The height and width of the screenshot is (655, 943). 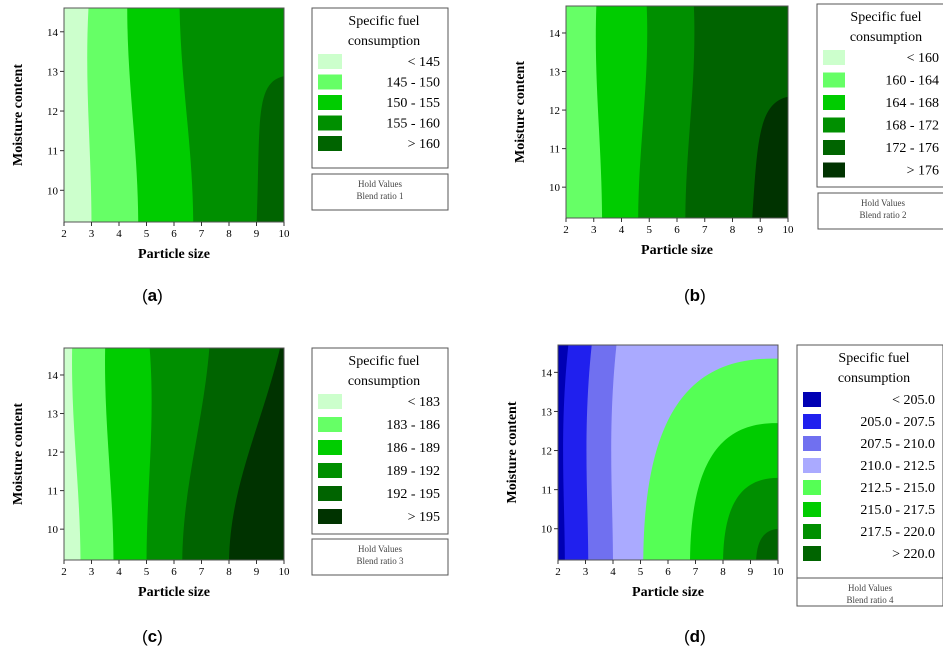 I want to click on legend-label: 210.0 - 212.5, so click(x=897, y=466).